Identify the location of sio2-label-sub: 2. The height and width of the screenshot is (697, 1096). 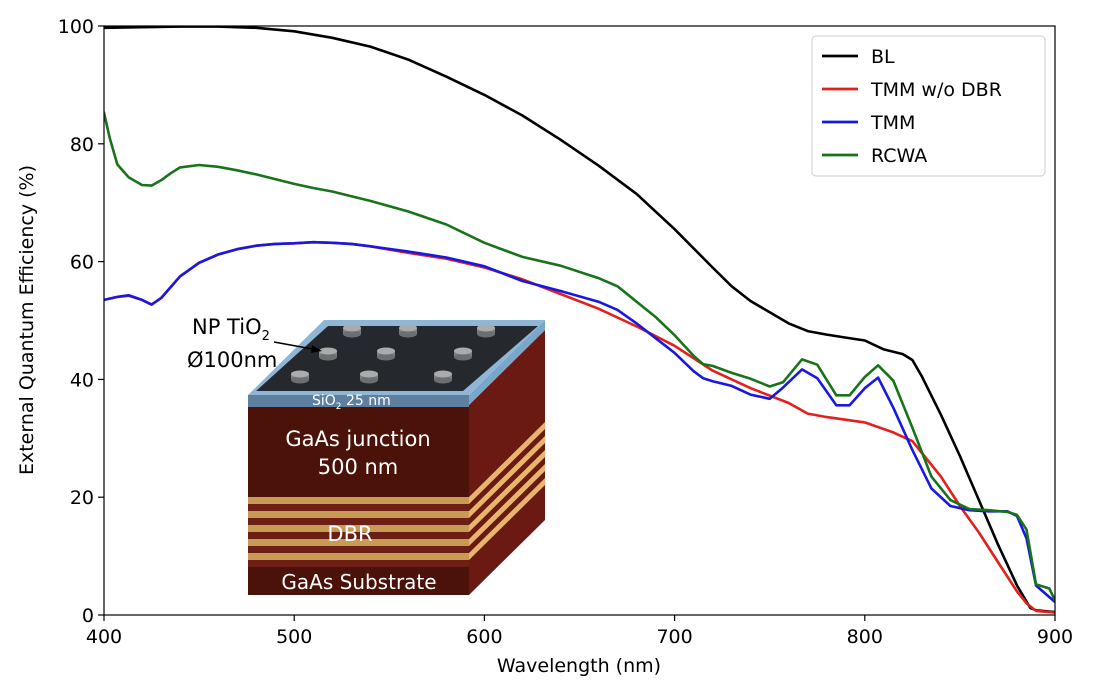
(339, 407).